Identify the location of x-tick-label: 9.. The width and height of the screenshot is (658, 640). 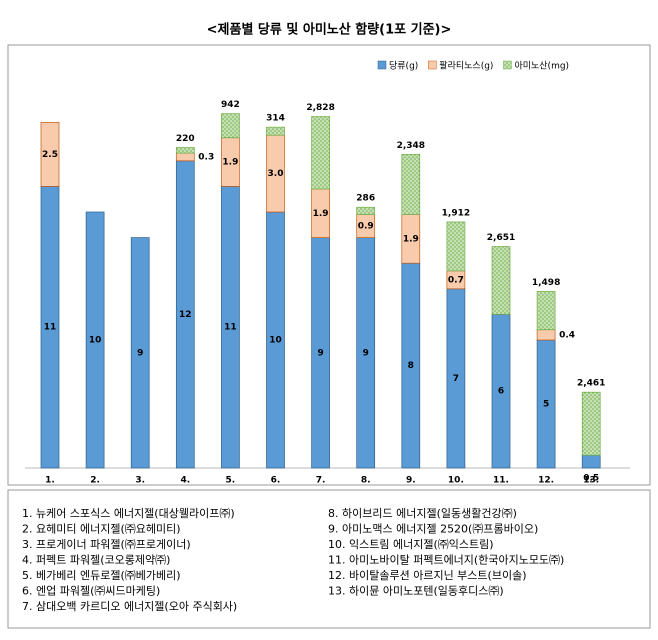
(411, 481).